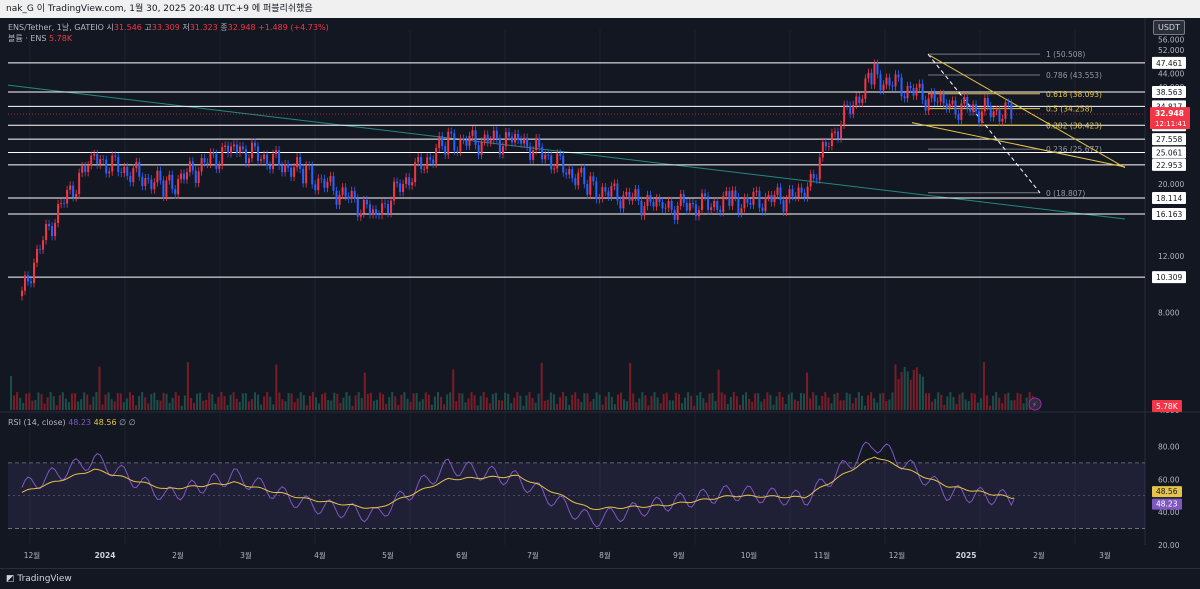 Image resolution: width=1200 pixels, height=589 pixels. Describe the element at coordinates (1171, 256) in the screenshot. I see `price-tick-label: 12.000` at that location.